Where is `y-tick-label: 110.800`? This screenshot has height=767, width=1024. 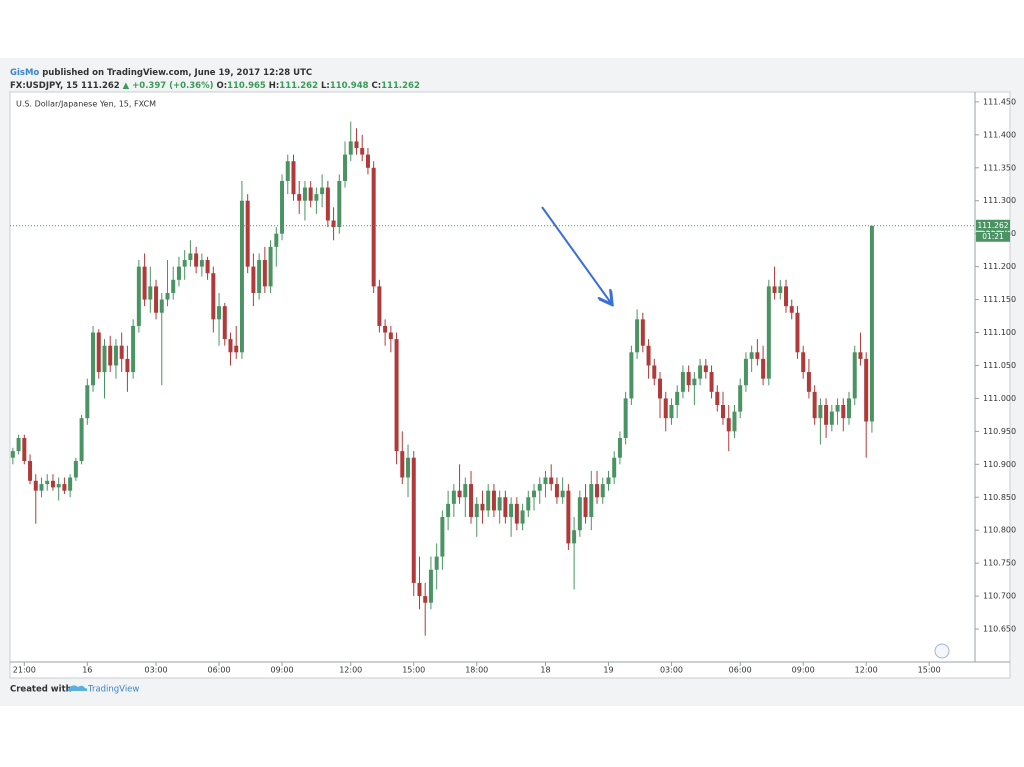
y-tick-label: 110.800 is located at coordinates (999, 530).